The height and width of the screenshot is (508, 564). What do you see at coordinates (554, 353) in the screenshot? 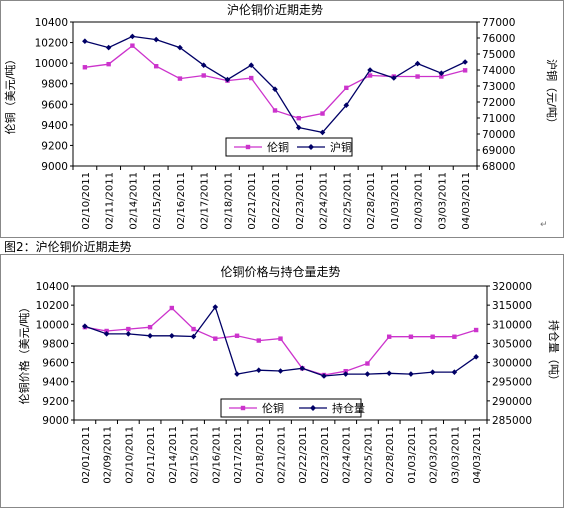
I see `right-axis-title: 持仓量（吨）` at bounding box center [554, 353].